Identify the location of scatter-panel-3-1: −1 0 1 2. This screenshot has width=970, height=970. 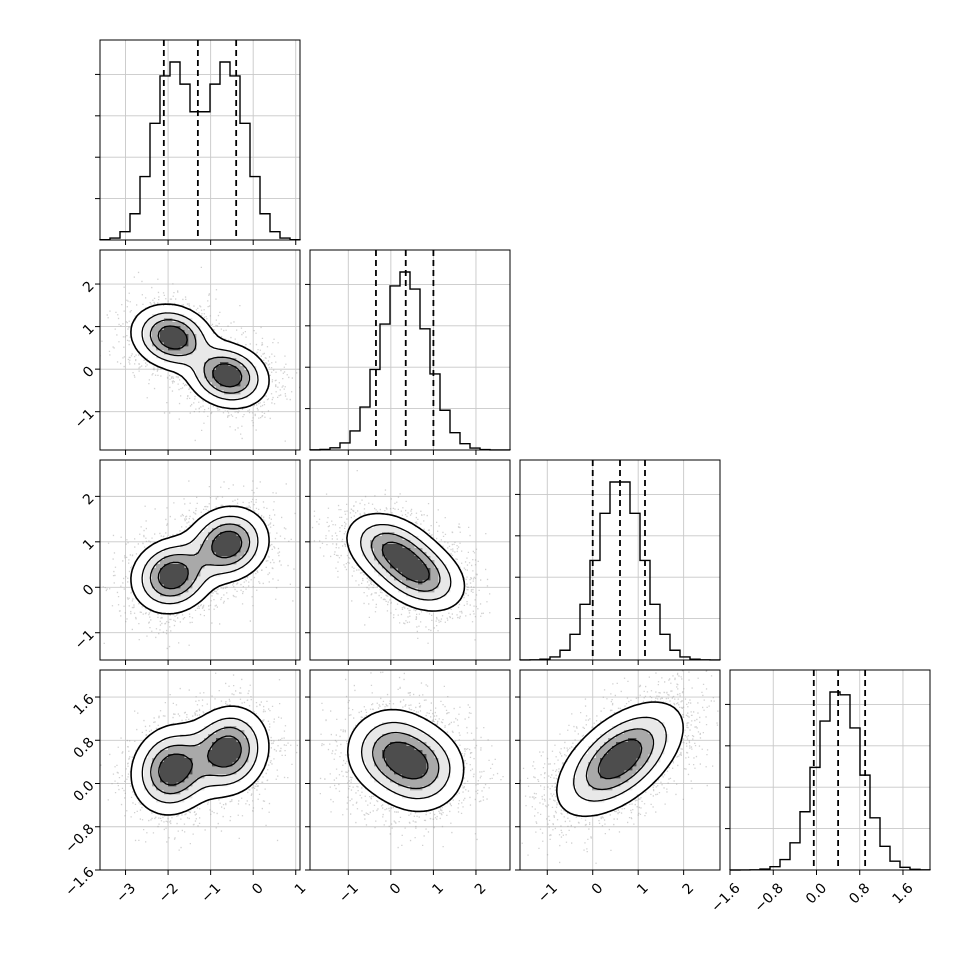
(408, 787).